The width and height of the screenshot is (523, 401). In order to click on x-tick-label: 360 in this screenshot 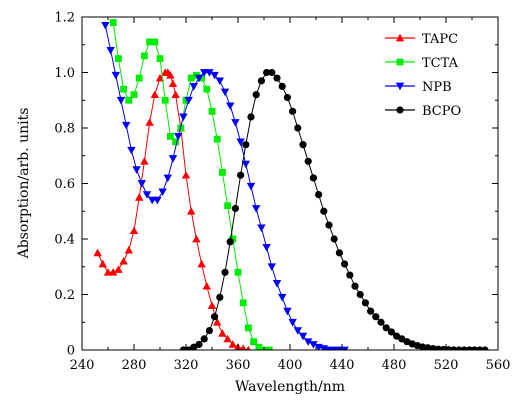, I will do `click(238, 365)`.